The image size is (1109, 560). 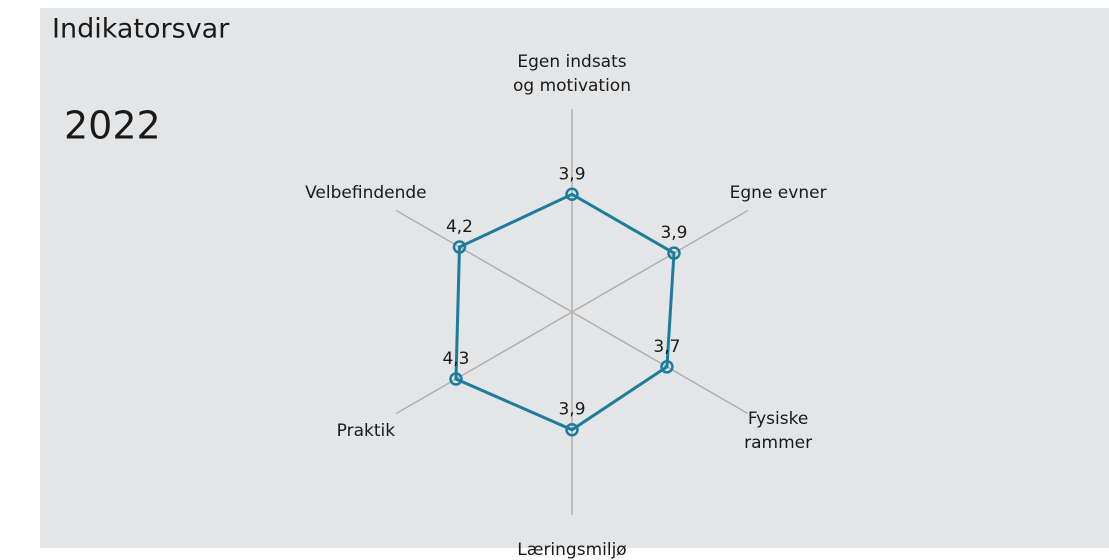 What do you see at coordinates (366, 193) in the screenshot?
I see `axis-label: Velbefindende` at bounding box center [366, 193].